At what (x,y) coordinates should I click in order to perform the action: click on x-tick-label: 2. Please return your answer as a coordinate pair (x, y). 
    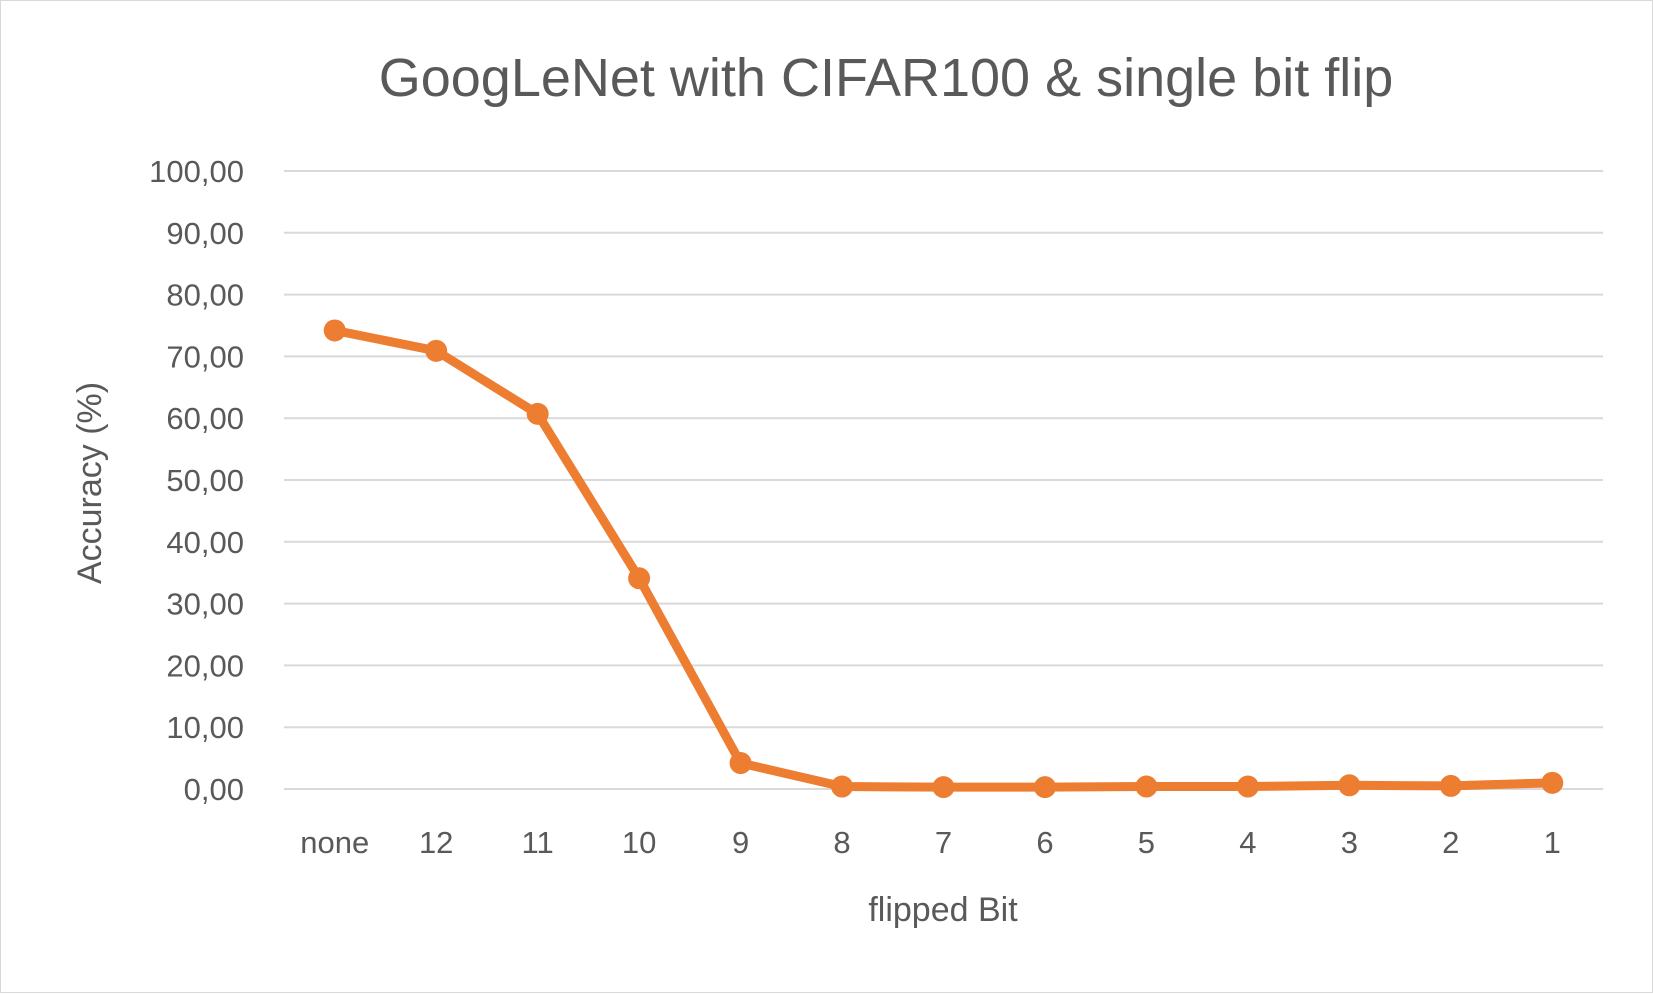
    Looking at the image, I should click on (1450, 842).